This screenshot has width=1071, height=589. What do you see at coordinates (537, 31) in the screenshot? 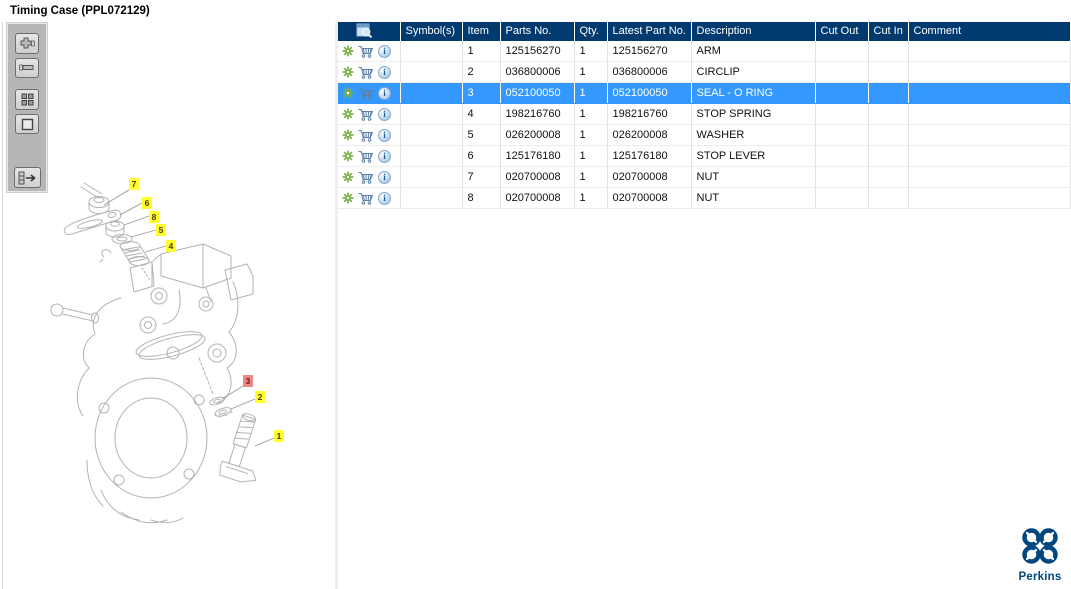
I see `col-parts-no: Parts No.` at bounding box center [537, 31].